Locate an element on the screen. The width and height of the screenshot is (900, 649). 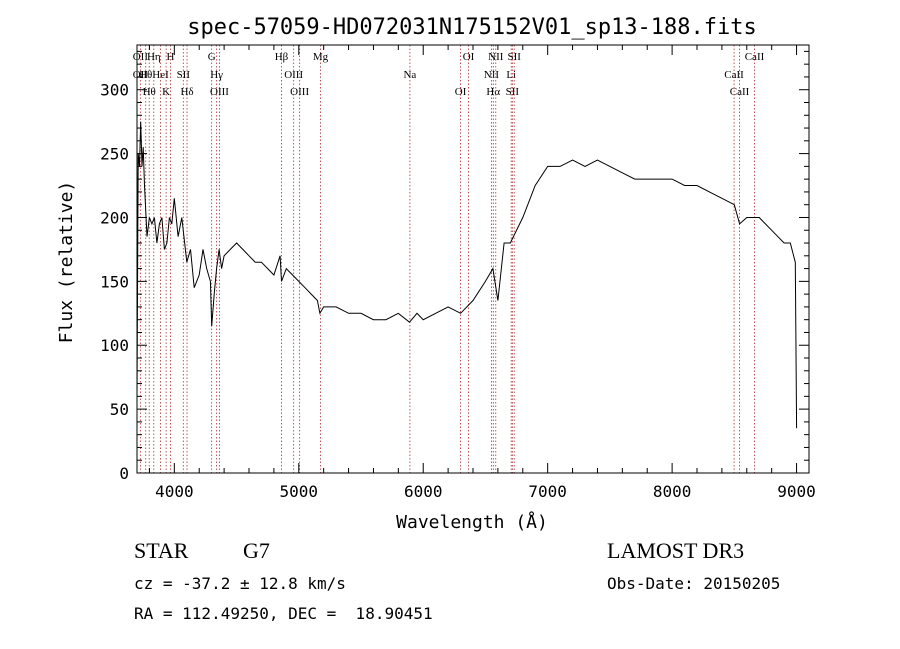
spectral-line-label: G is located at coordinates (212, 57).